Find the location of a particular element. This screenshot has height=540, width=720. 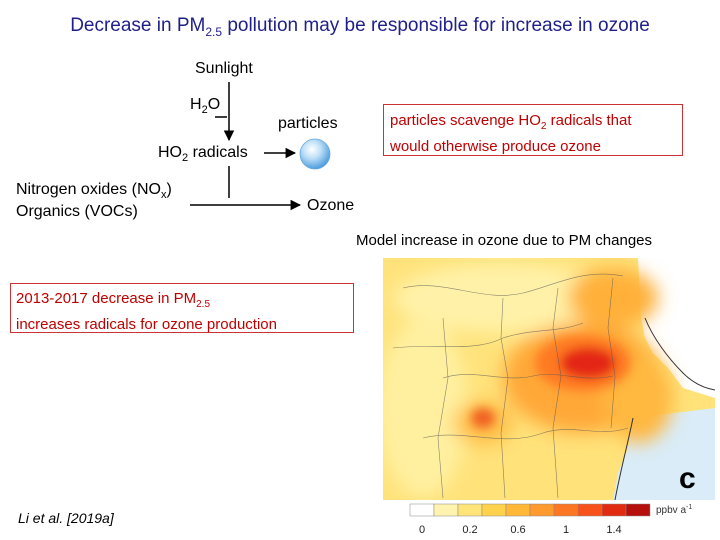

h2o-label: H2O is located at coordinates (205, 106).